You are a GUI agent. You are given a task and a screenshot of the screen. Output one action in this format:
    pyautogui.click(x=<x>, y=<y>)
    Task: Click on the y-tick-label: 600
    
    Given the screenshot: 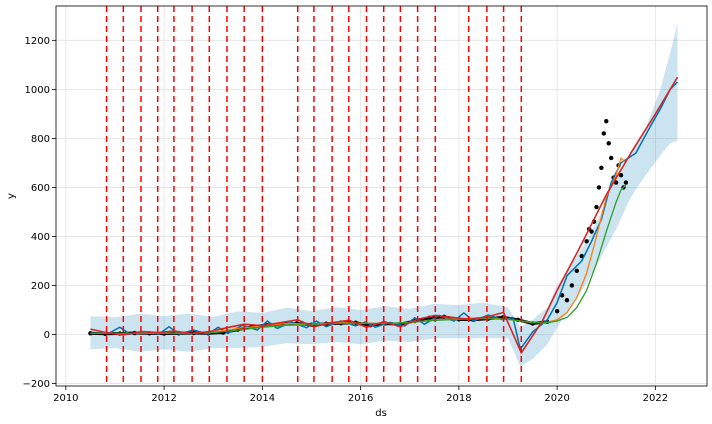 What is the action you would take?
    pyautogui.click(x=40, y=188)
    